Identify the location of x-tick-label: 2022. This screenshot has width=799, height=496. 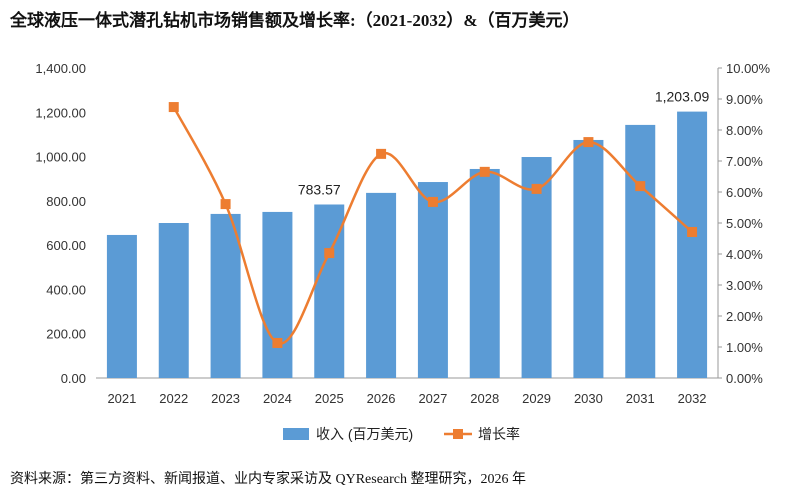
(173, 398).